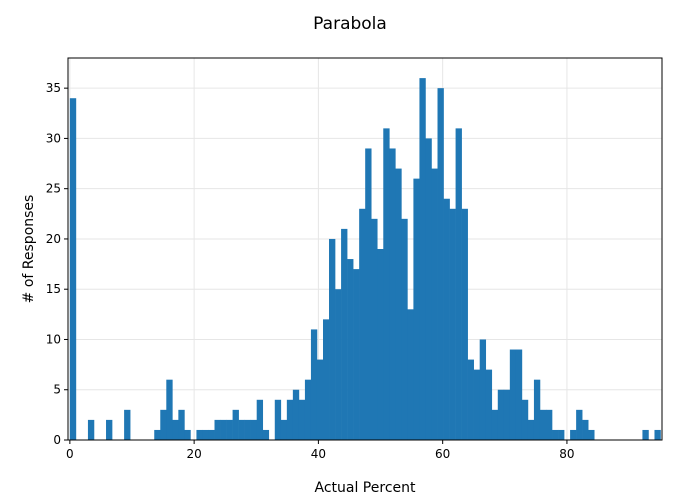  What do you see at coordinates (442, 454) in the screenshot?
I see `x-tick-label: 60` at bounding box center [442, 454].